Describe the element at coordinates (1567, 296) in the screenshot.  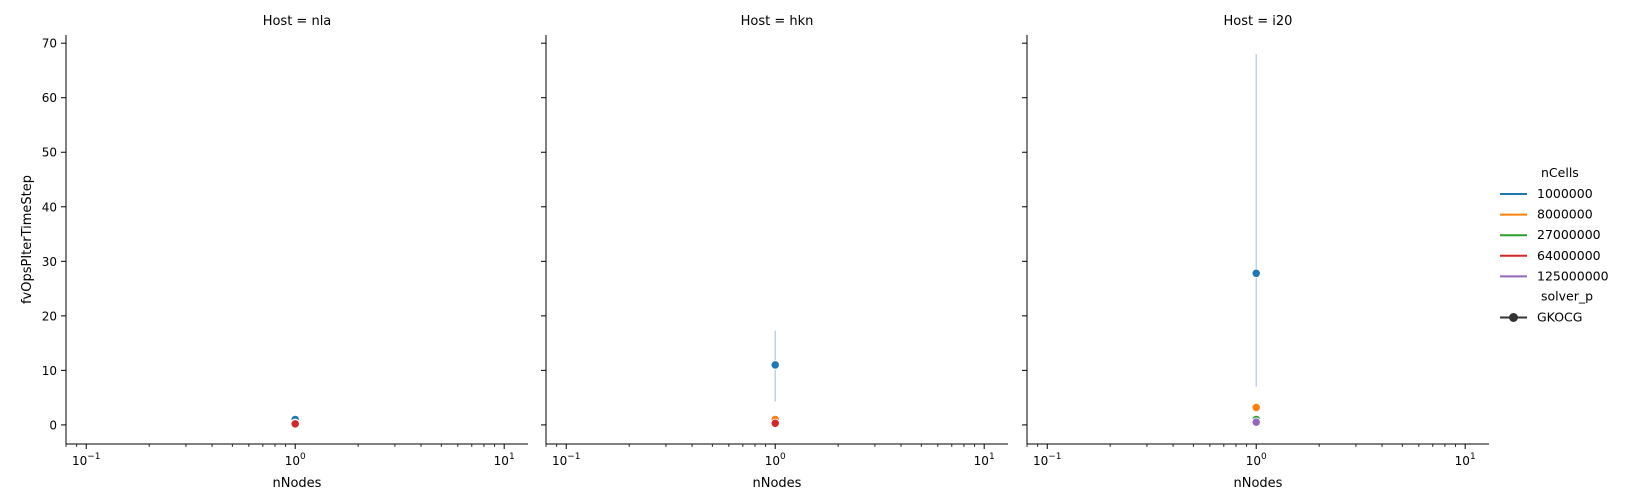
I see `legend-title-style: solver_p` at that location.